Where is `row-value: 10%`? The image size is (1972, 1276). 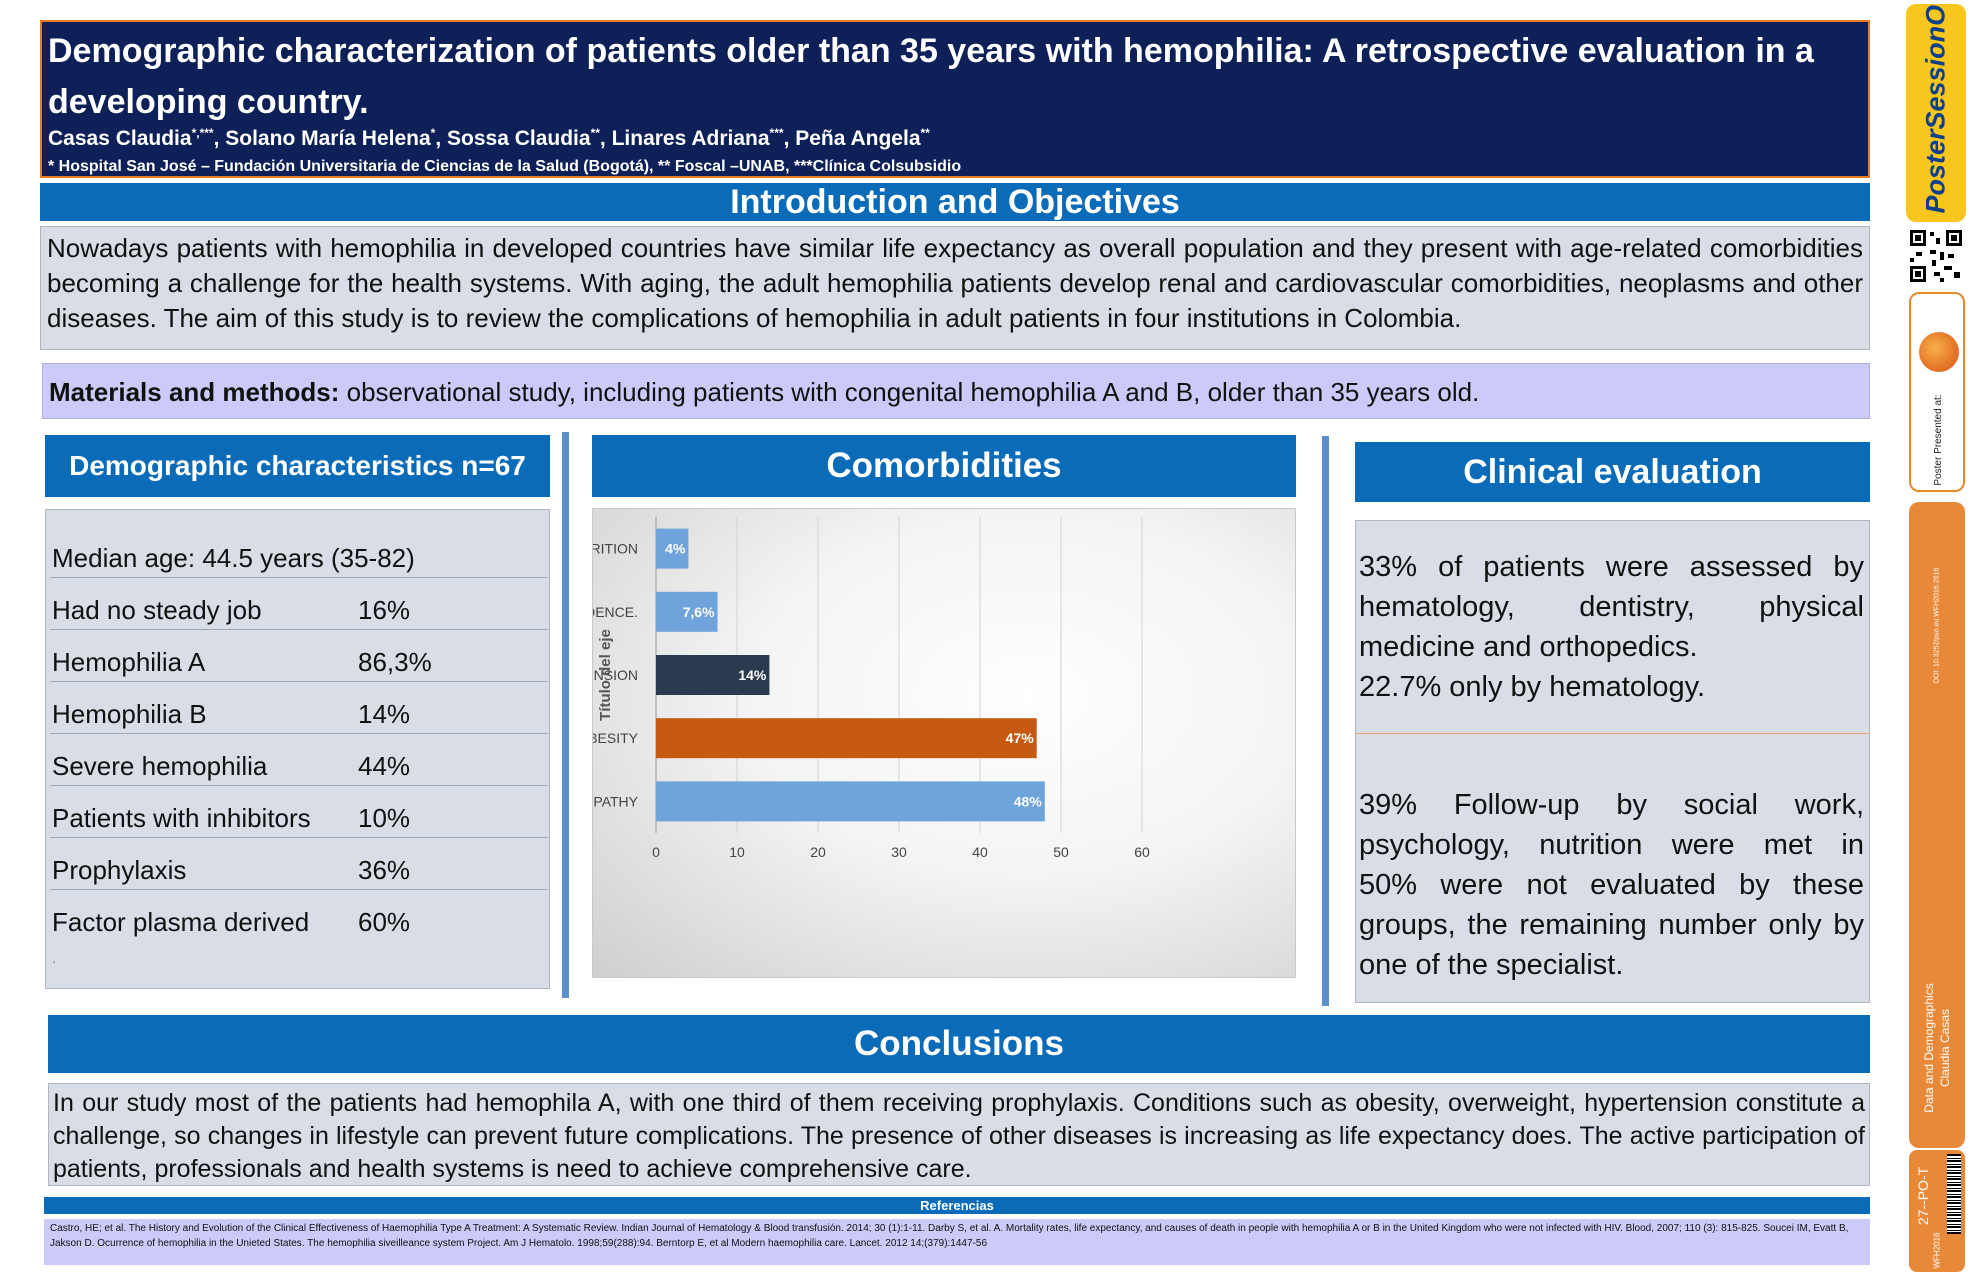
row-value: 10% is located at coordinates (384, 818).